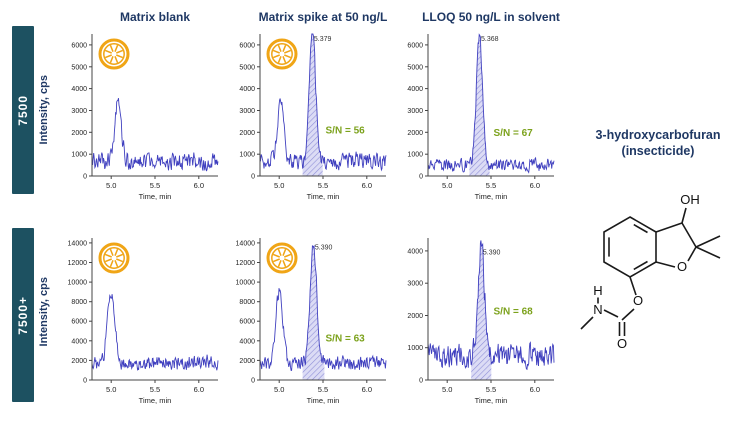 The image size is (750, 436). I want to click on instrument-label-7500plus-text: 7500+, so click(23, 315).